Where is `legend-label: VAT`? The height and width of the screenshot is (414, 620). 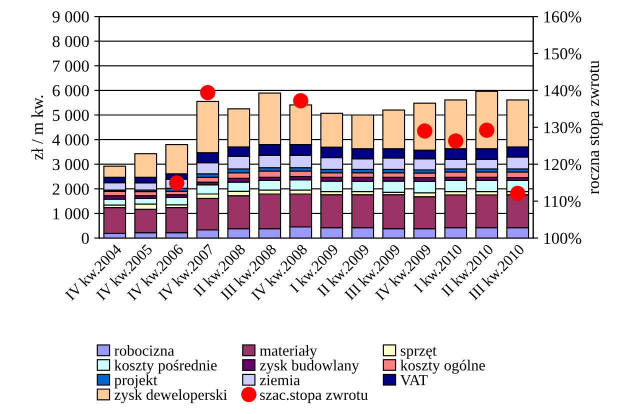 legend-label: VAT is located at coordinates (414, 380).